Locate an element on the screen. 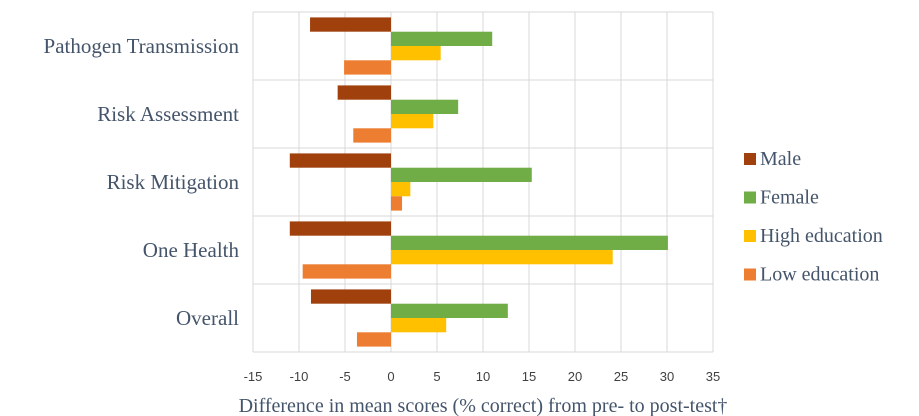  x-tick-label: -15 is located at coordinates (253, 376).